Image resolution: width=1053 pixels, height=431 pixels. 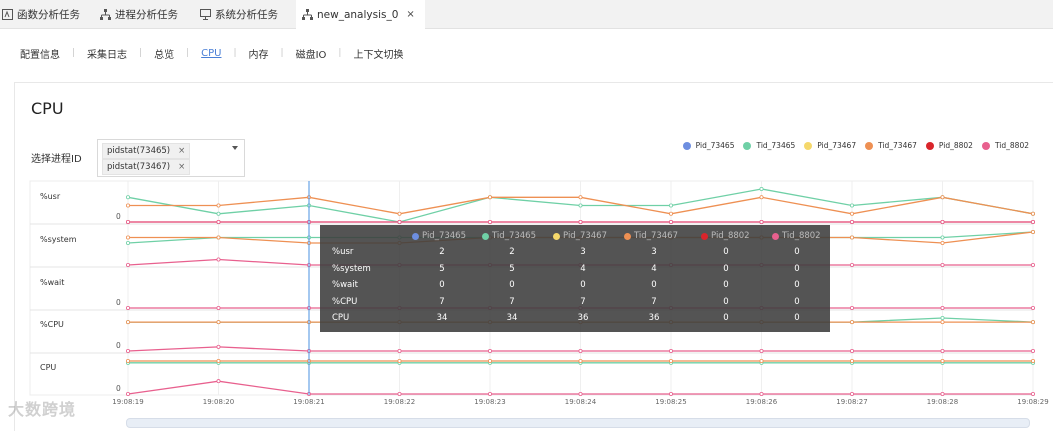 I want to click on subnav-memory: 内存, so click(x=258, y=55).